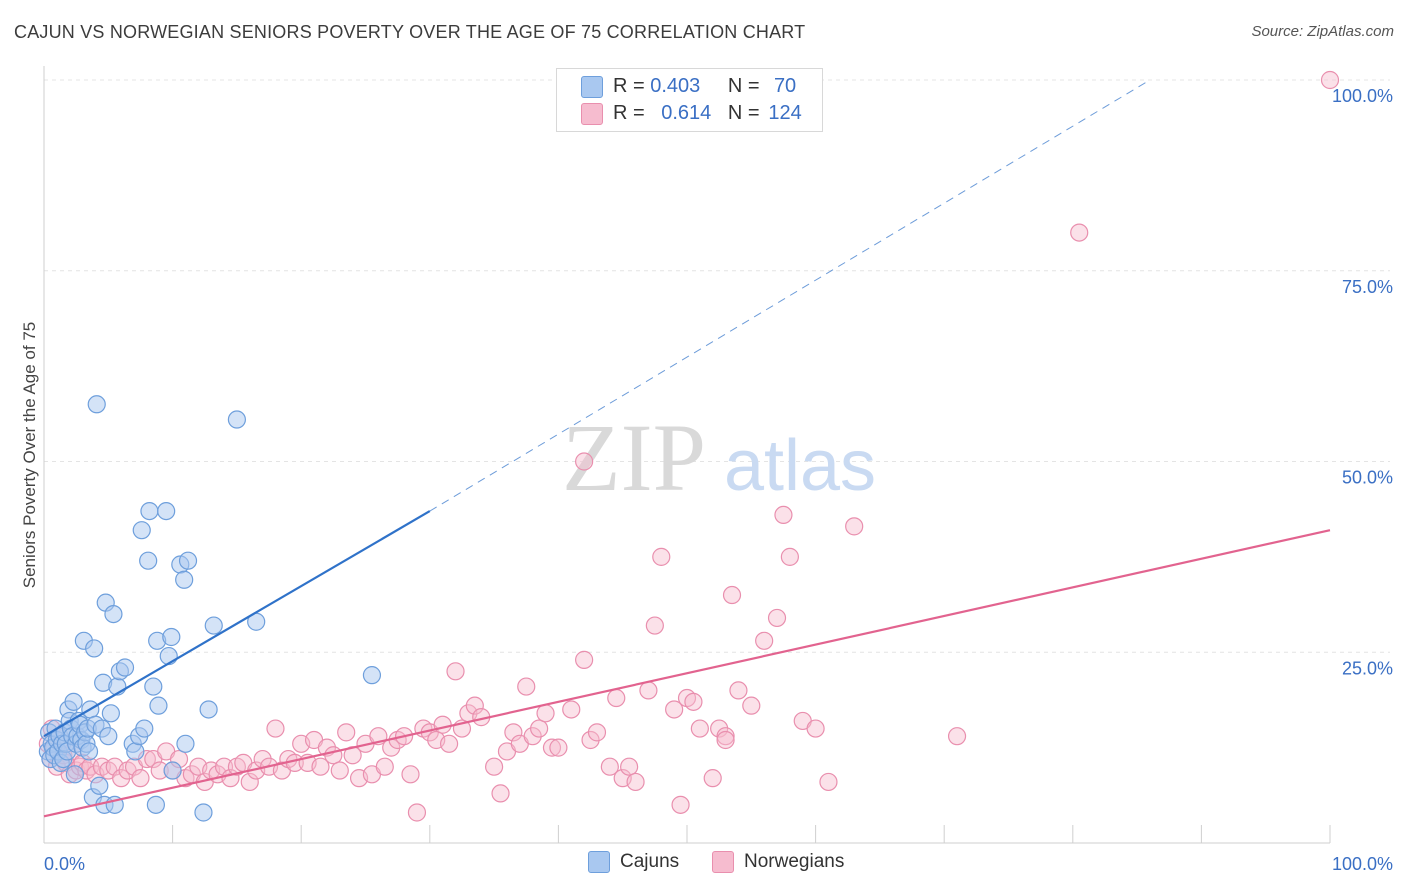 This screenshot has width=1406, height=892. I want to click on cajun-points, so click(210, 608).